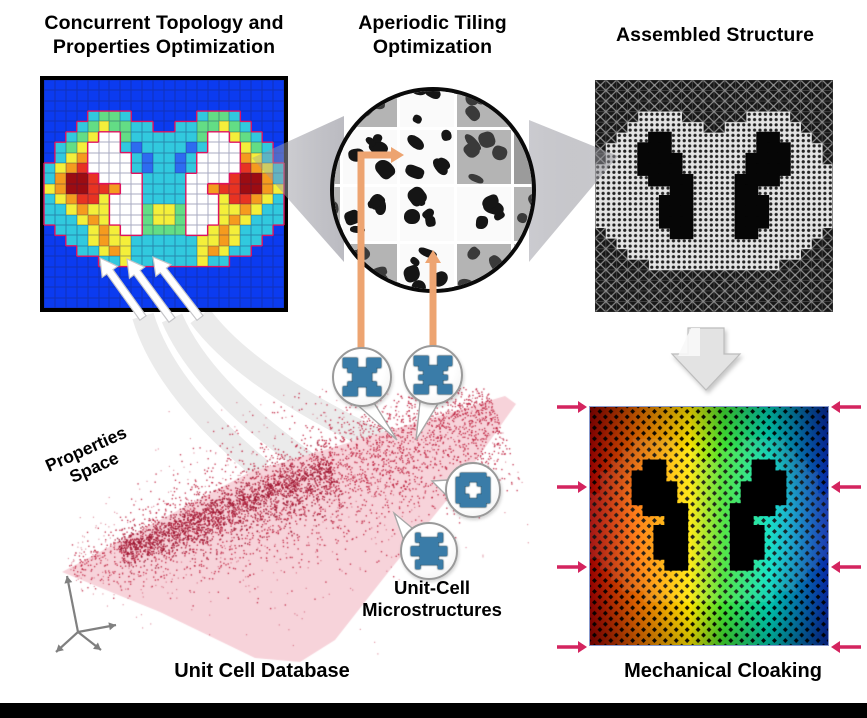 The width and height of the screenshot is (867, 718). I want to click on unit-cell-gear-icon, so click(429, 551).